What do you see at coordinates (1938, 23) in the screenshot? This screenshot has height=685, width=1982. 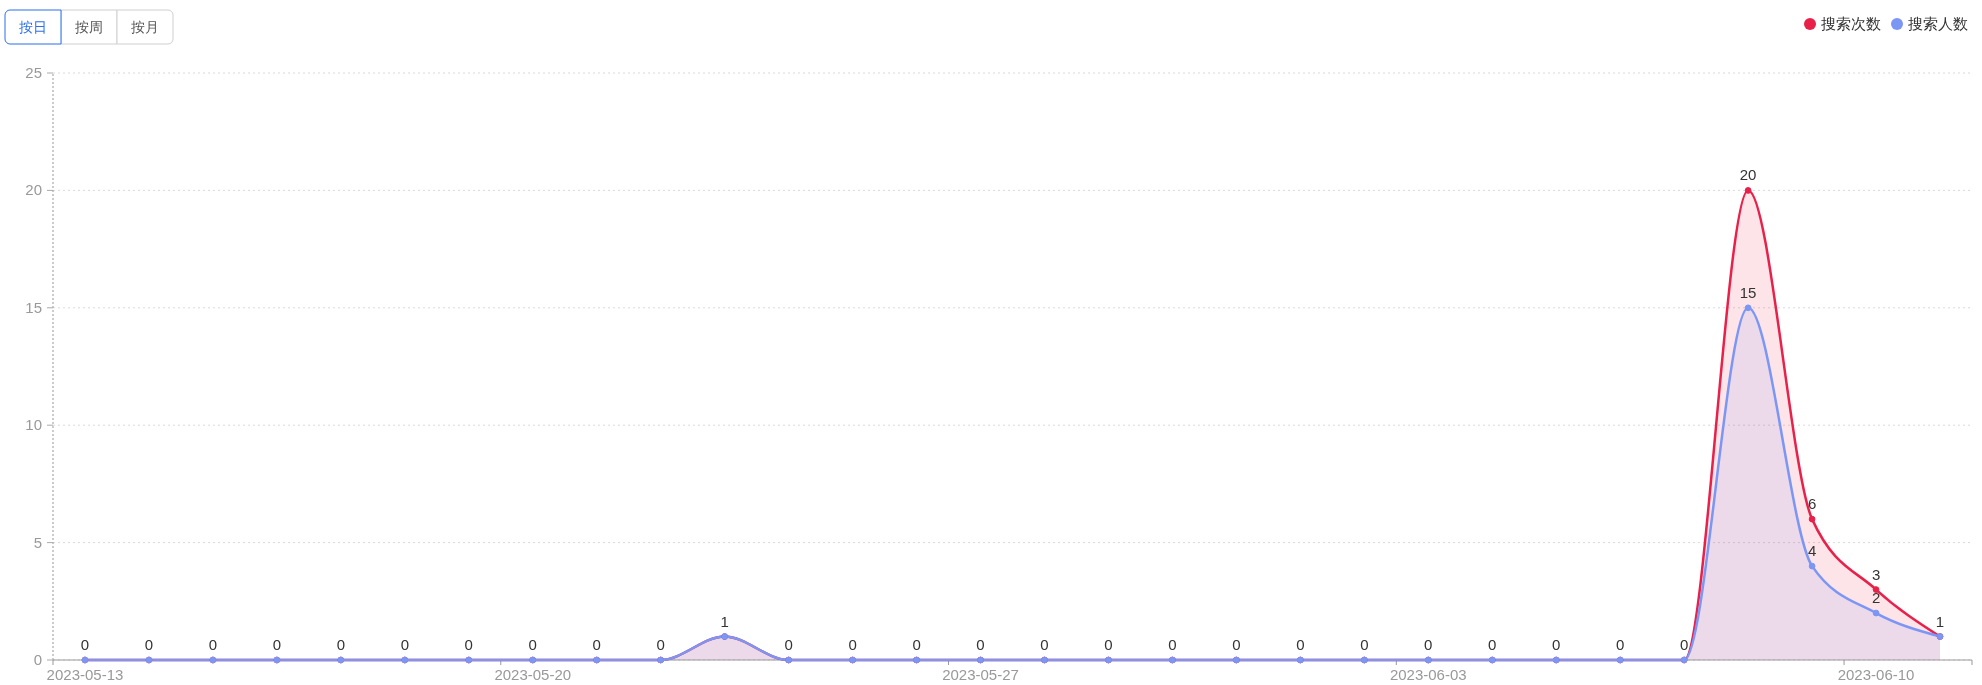 I see `legend-label: 搜索人数` at bounding box center [1938, 23].